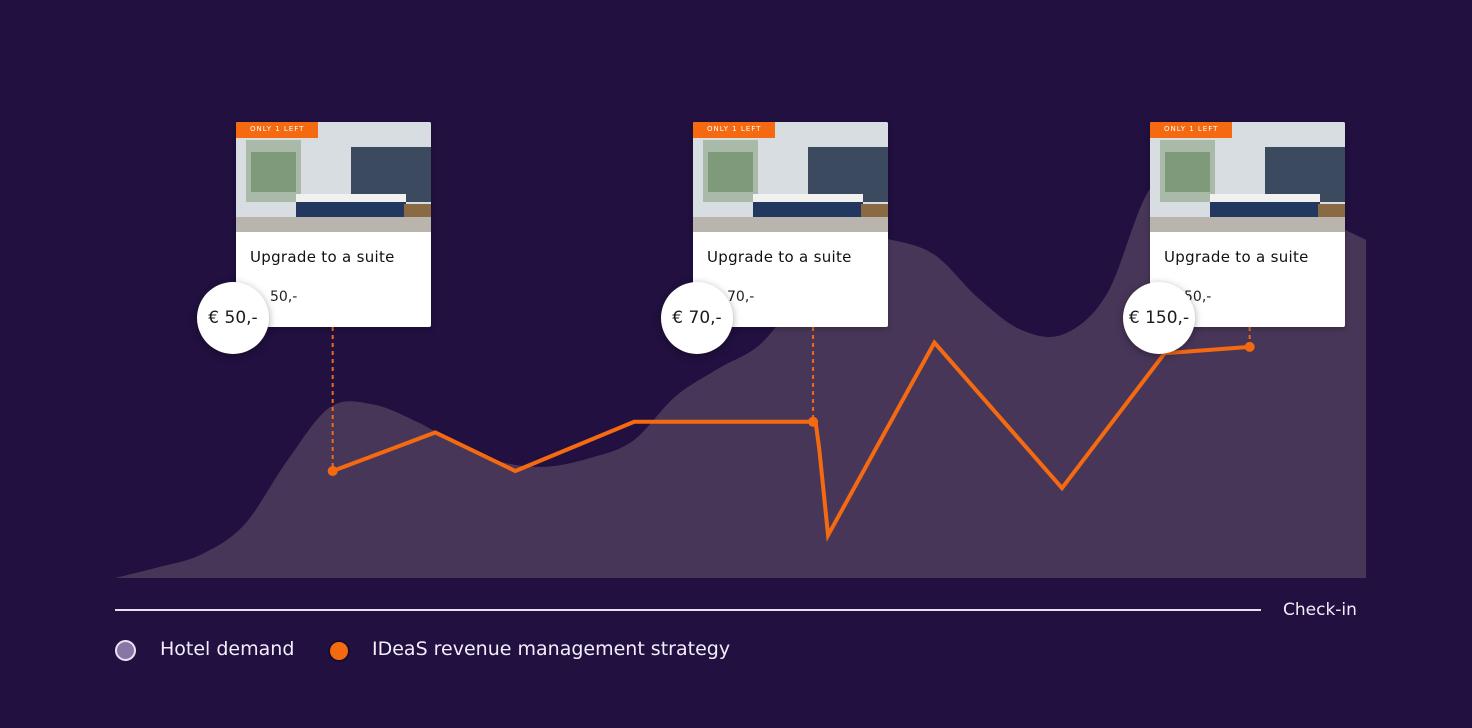 This screenshot has width=1472, height=728. I want to click on legend-swatch-revenue-strategy, so click(339, 651).